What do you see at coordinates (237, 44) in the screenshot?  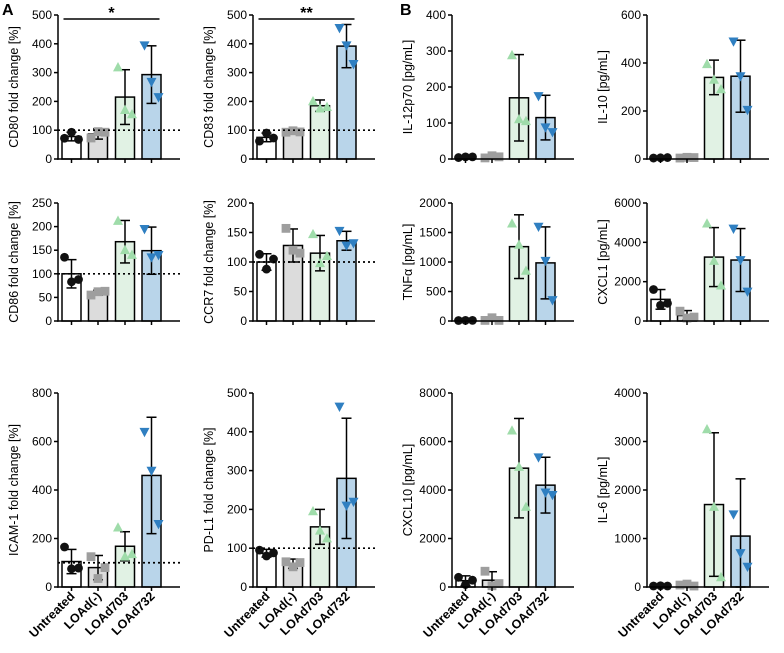 I see `cd83-y-tick-label-4: 400` at bounding box center [237, 44].